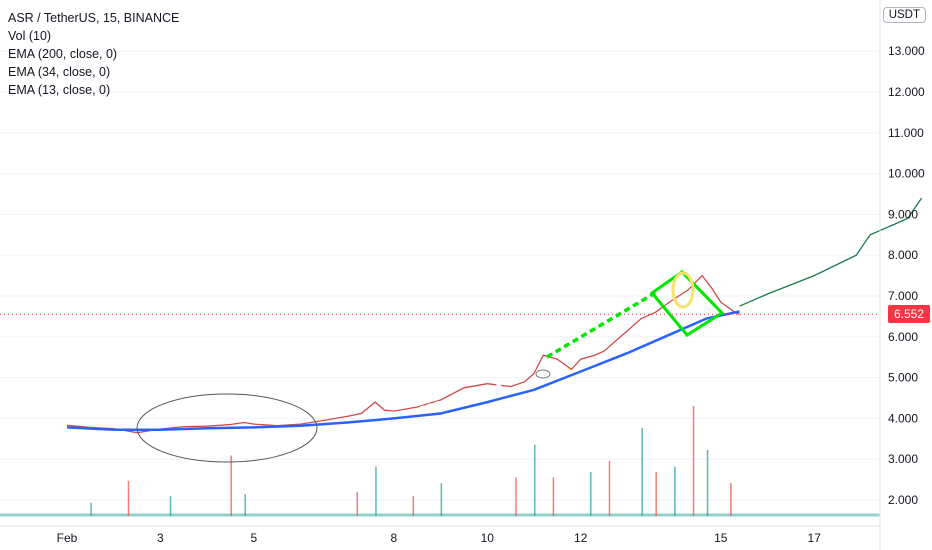 The height and width of the screenshot is (550, 932). Describe the element at coordinates (601, 325) in the screenshot. I see `green-trend-line` at that location.